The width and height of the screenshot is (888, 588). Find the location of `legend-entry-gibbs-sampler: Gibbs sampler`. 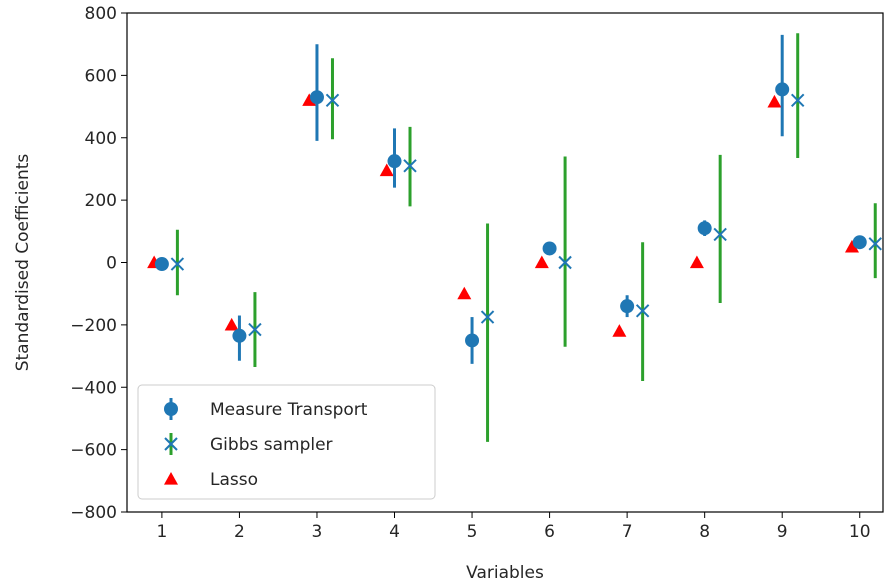

legend-entry-gibbs-sampler: Gibbs sampler is located at coordinates (248, 444).